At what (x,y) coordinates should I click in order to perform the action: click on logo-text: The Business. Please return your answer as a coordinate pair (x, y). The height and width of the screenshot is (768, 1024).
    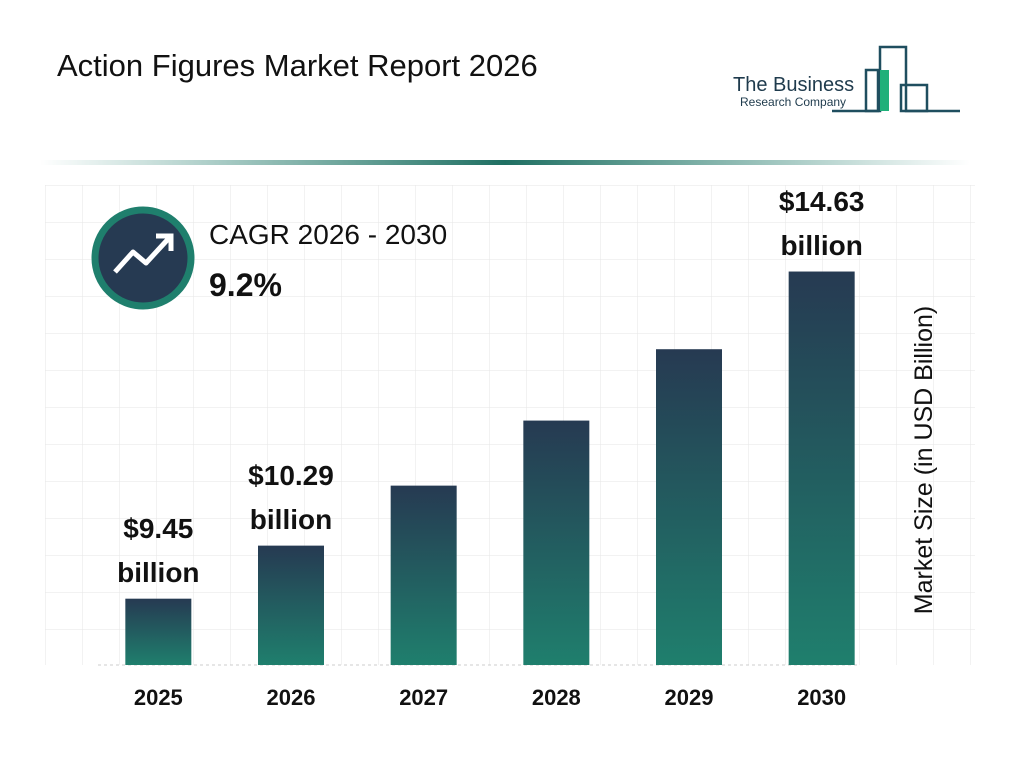
    Looking at the image, I should click on (793, 85).